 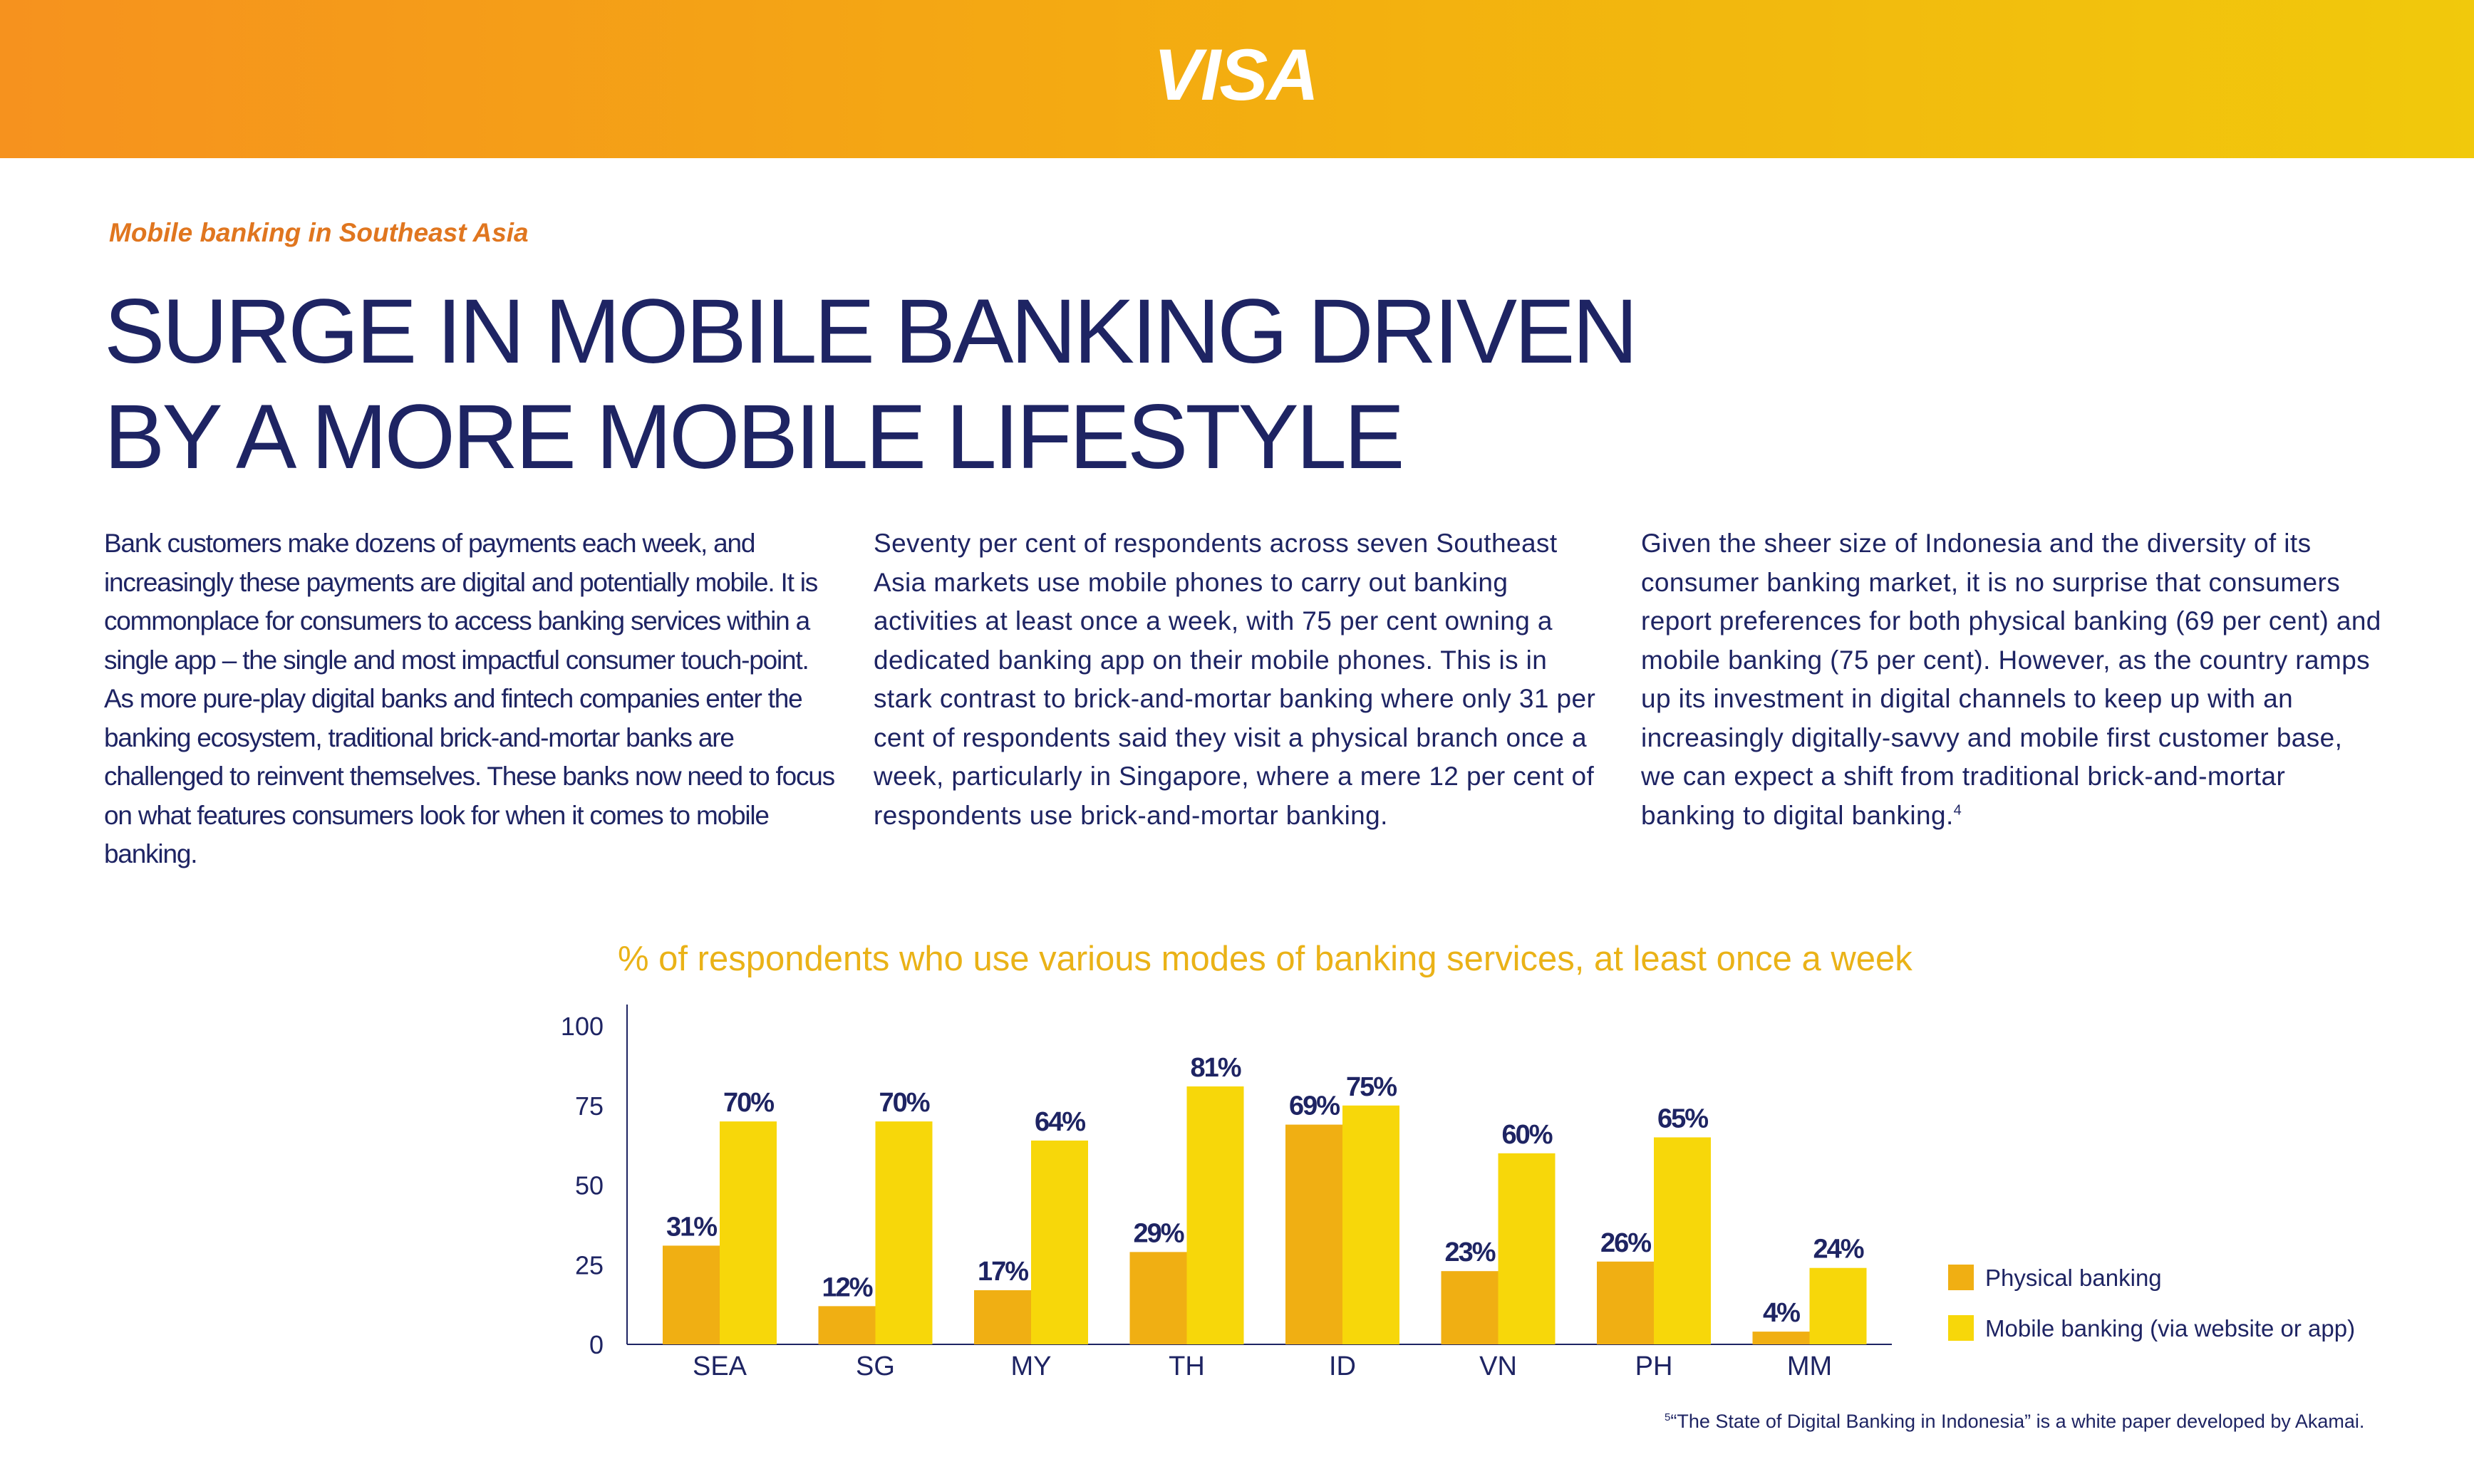 What do you see at coordinates (1002, 1317) in the screenshot?
I see `bar-physical-my` at bounding box center [1002, 1317].